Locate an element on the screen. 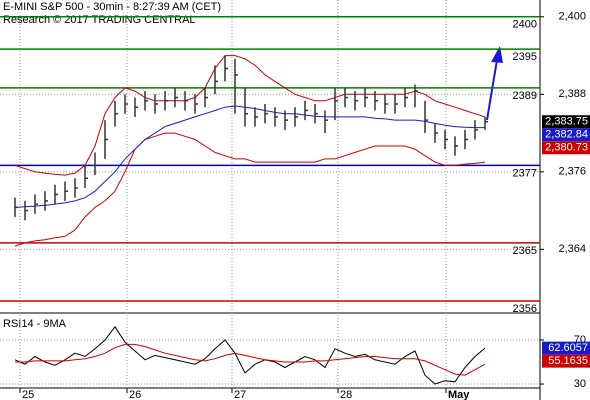  level-label: 2365 is located at coordinates (525, 251).